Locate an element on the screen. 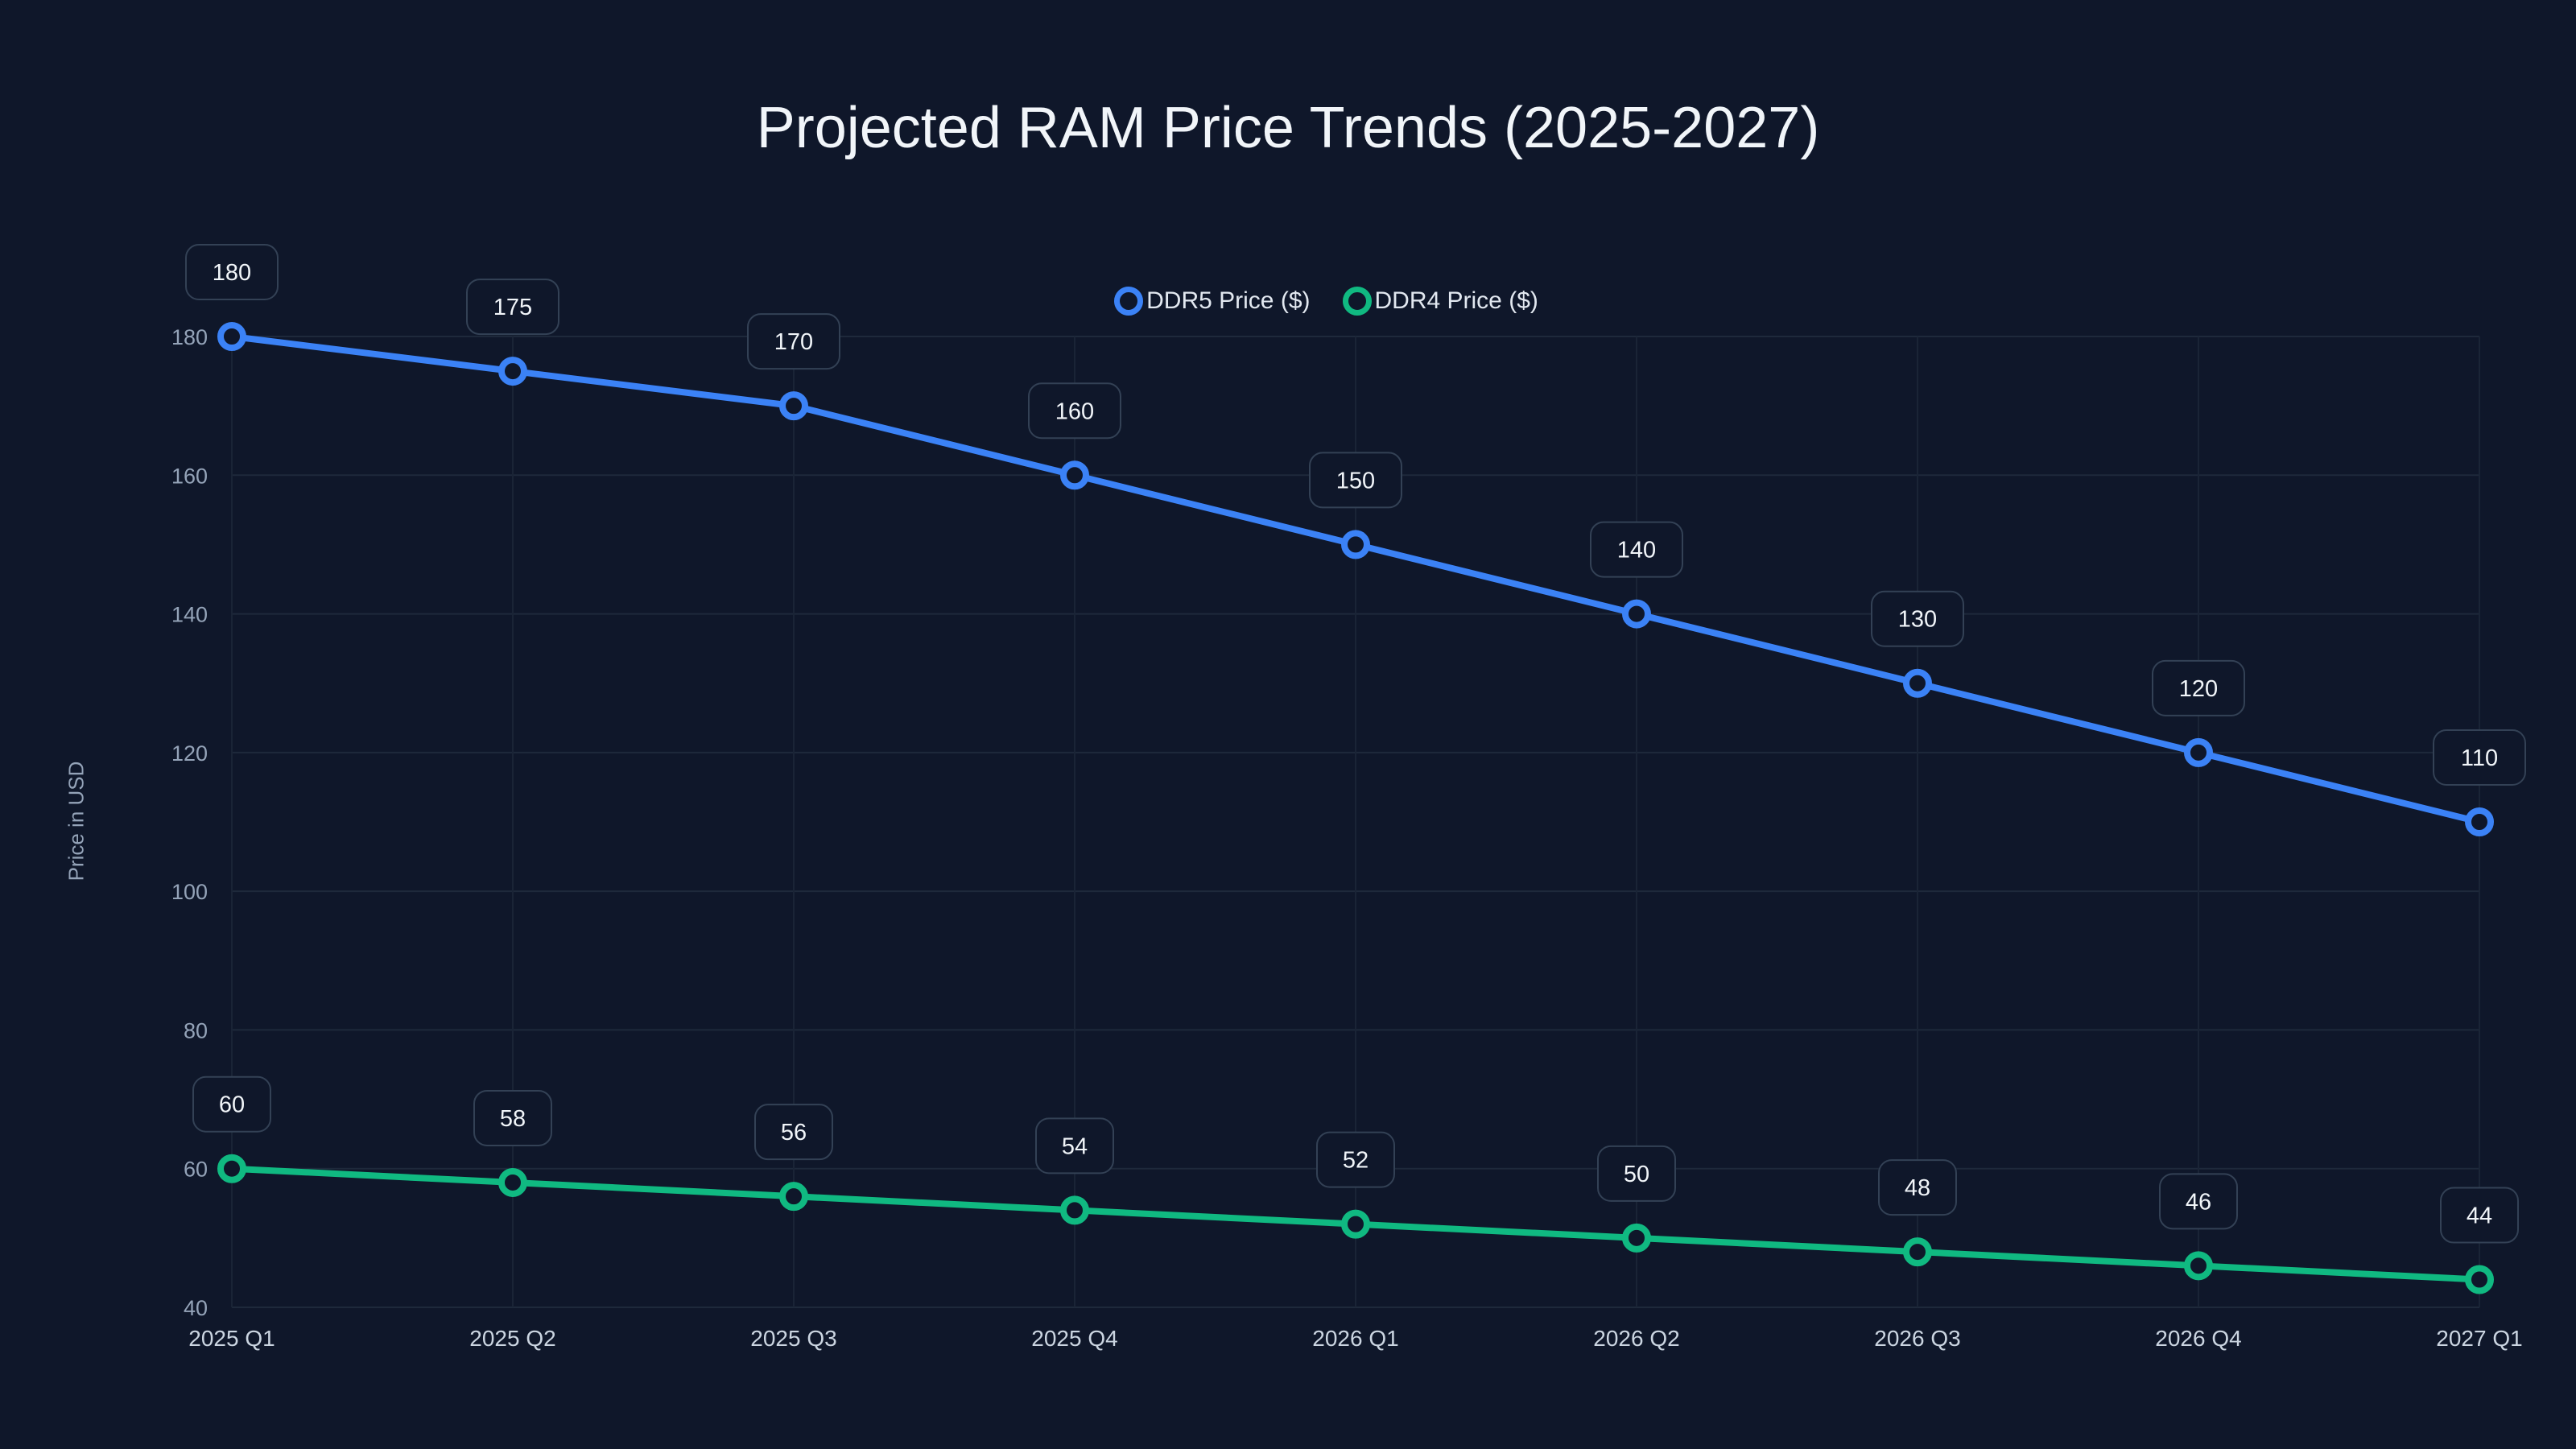 The height and width of the screenshot is (1449, 2576). legend-marker-ddr5 is located at coordinates (1129, 301).